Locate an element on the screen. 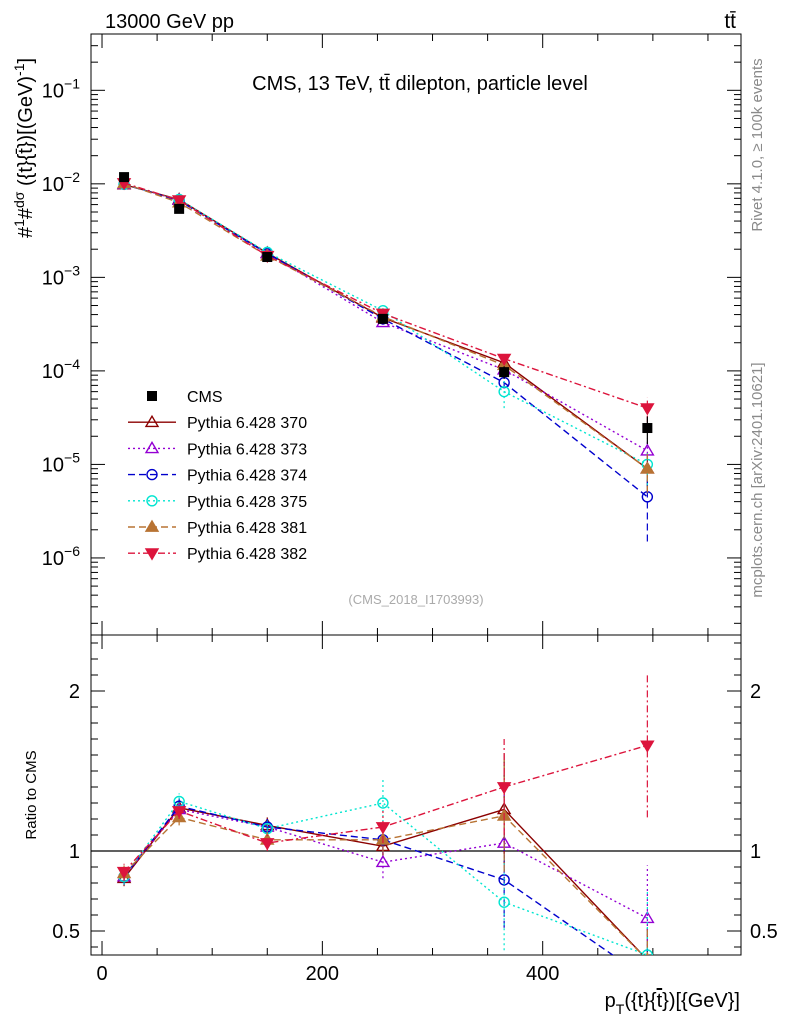  main-y-tick-label: 10⁻⁴ is located at coordinates (61, 369).